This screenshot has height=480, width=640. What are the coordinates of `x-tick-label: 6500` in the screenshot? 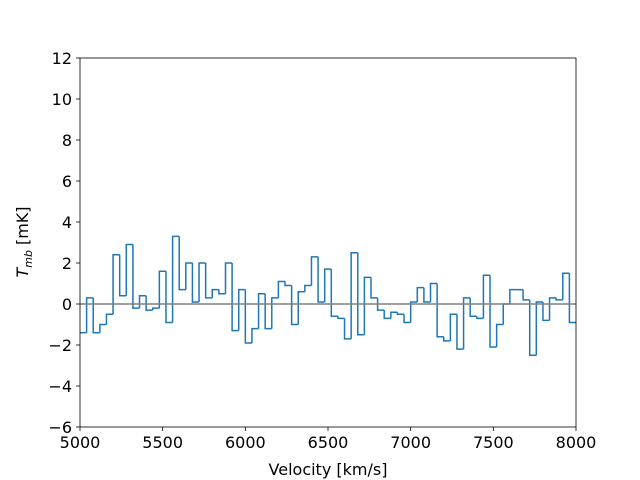 It's located at (328, 442).